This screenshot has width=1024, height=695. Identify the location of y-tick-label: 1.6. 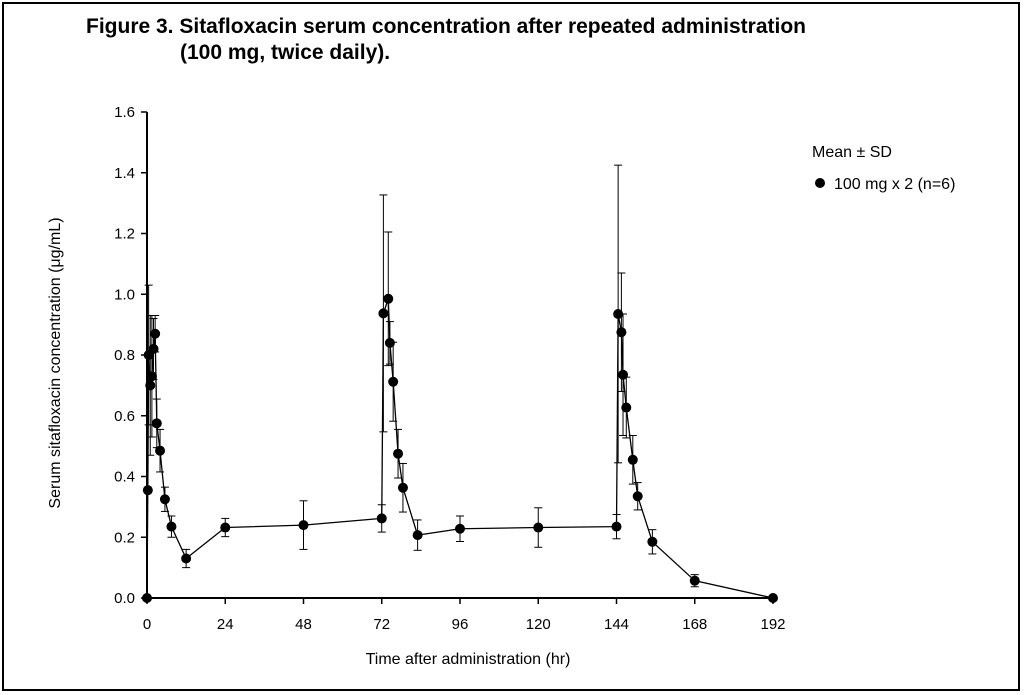
(124, 112).